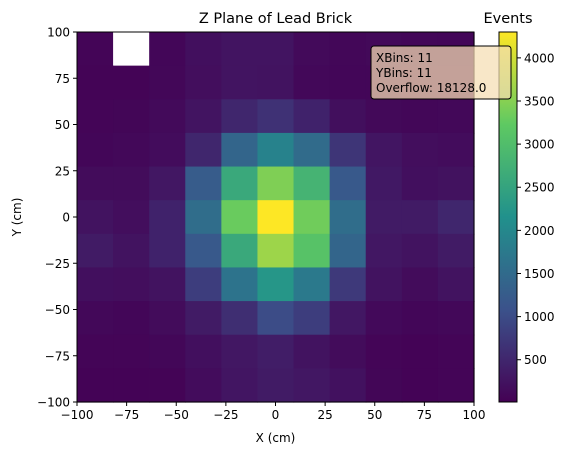  What do you see at coordinates (176, 415) in the screenshot?
I see `x-tick-label: −50` at bounding box center [176, 415].